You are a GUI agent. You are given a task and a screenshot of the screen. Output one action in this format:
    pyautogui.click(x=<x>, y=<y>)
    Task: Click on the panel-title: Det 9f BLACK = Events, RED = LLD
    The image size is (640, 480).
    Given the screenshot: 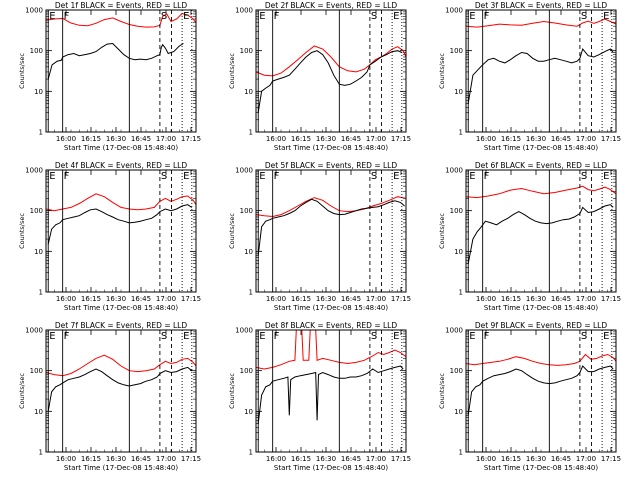 What is the action you would take?
    pyautogui.click(x=541, y=325)
    